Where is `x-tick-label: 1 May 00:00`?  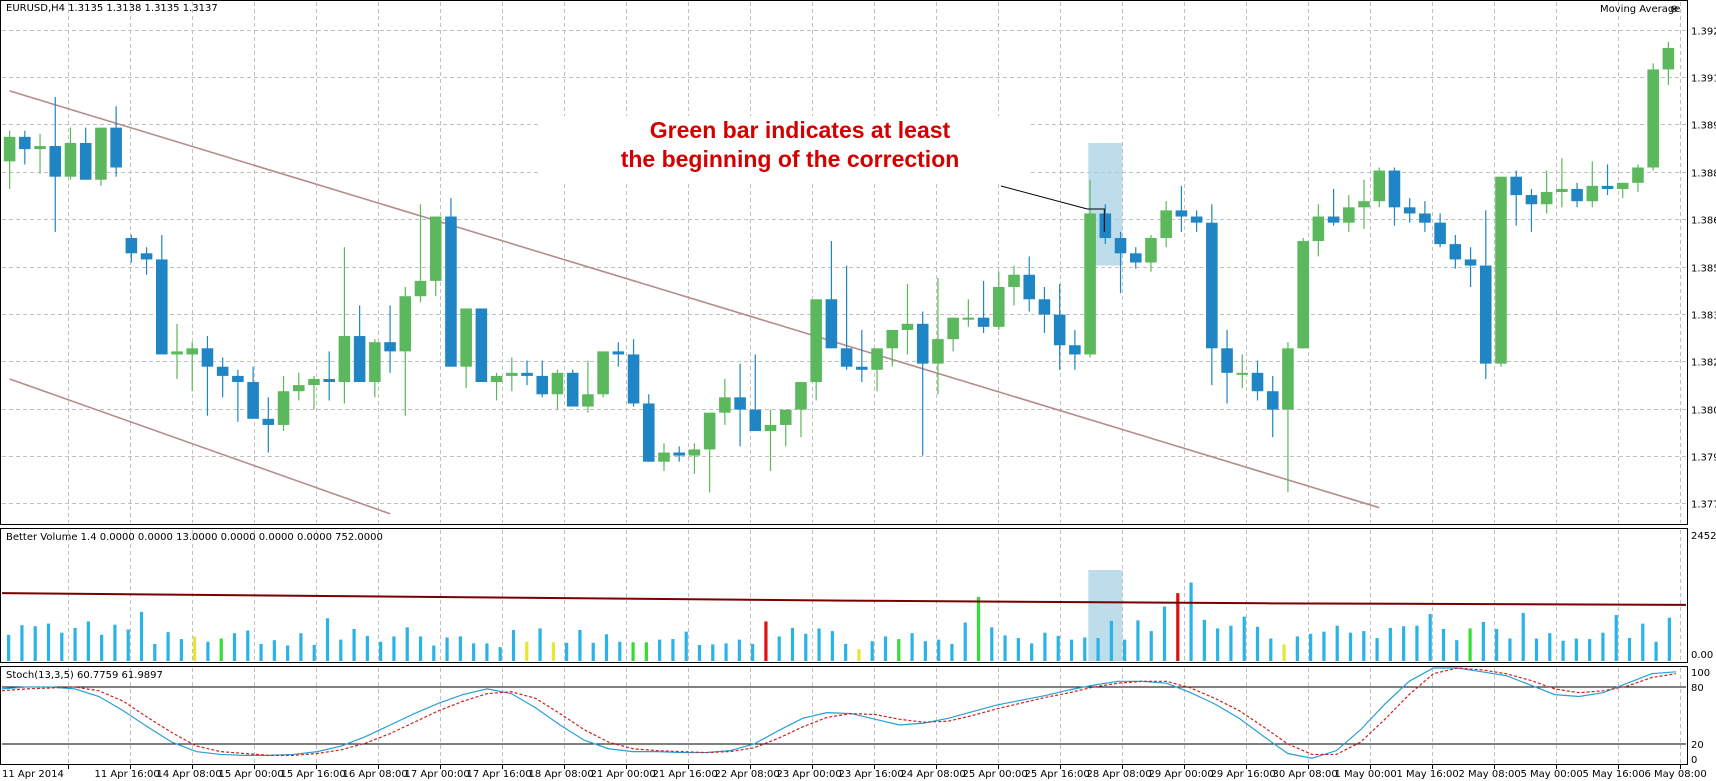 x-tick-label: 1 May 00:00 is located at coordinates (1366, 774).